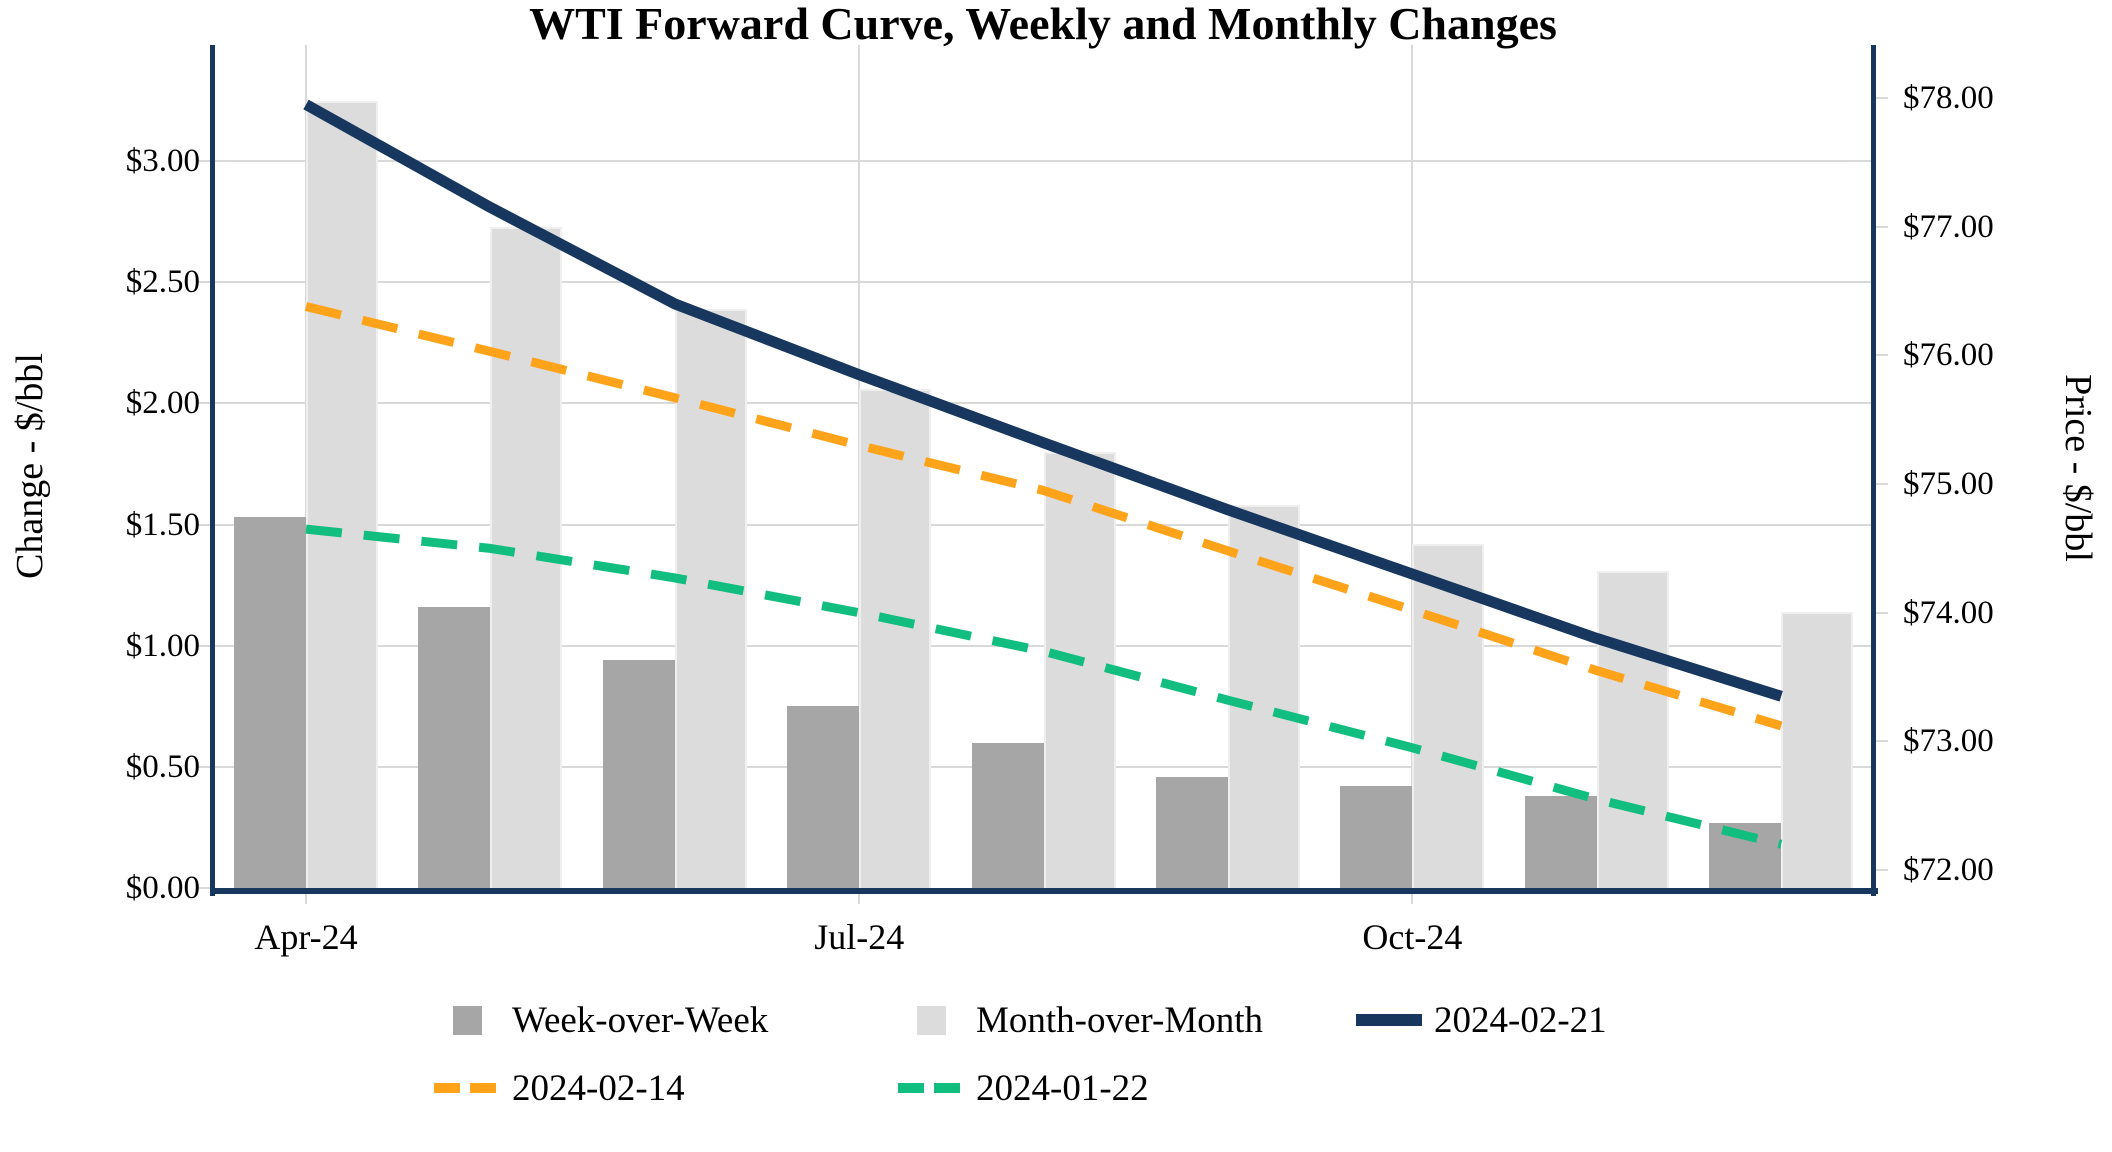 The height and width of the screenshot is (1152, 2112). I want to click on legend-label: 2024-02-21, so click(1520, 1020).